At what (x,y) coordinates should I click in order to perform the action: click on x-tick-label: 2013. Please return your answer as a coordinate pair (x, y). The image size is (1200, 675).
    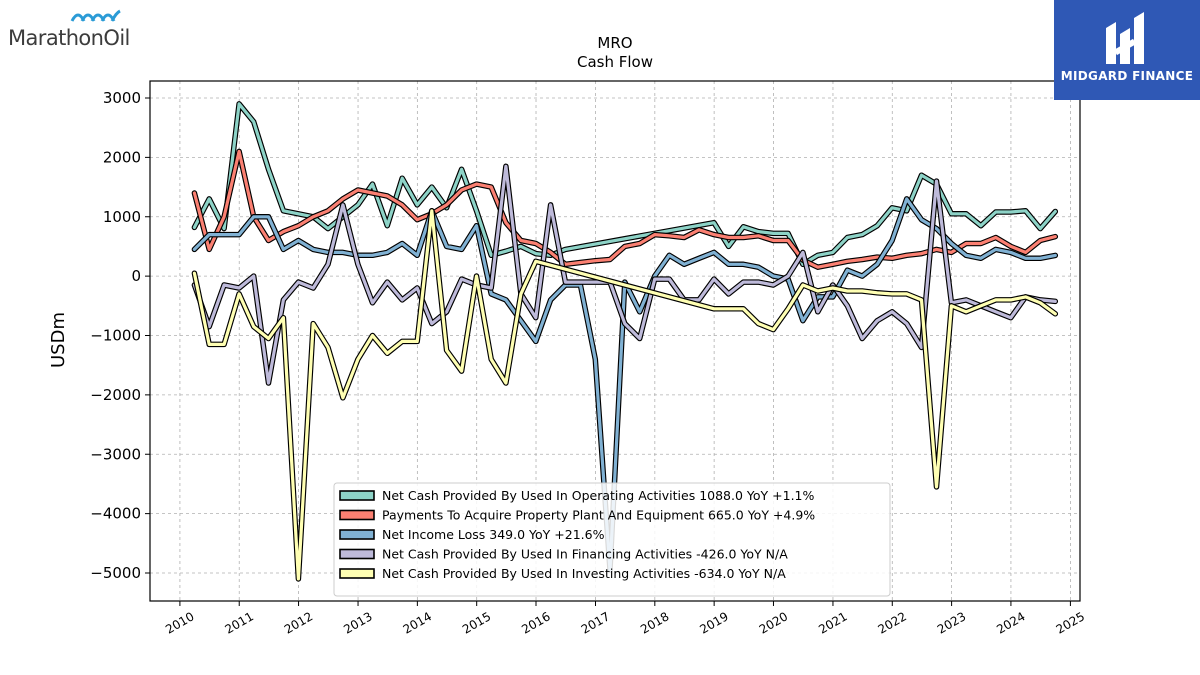
    Looking at the image, I should click on (357, 622).